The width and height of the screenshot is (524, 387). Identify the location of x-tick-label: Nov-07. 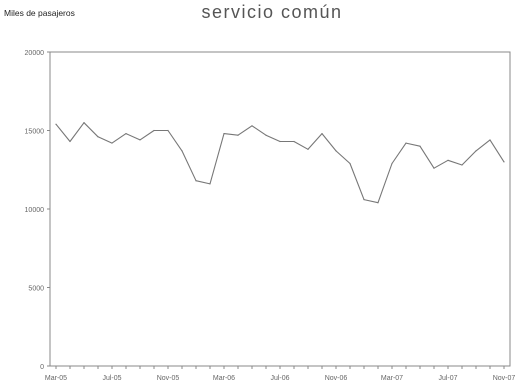
(504, 378).